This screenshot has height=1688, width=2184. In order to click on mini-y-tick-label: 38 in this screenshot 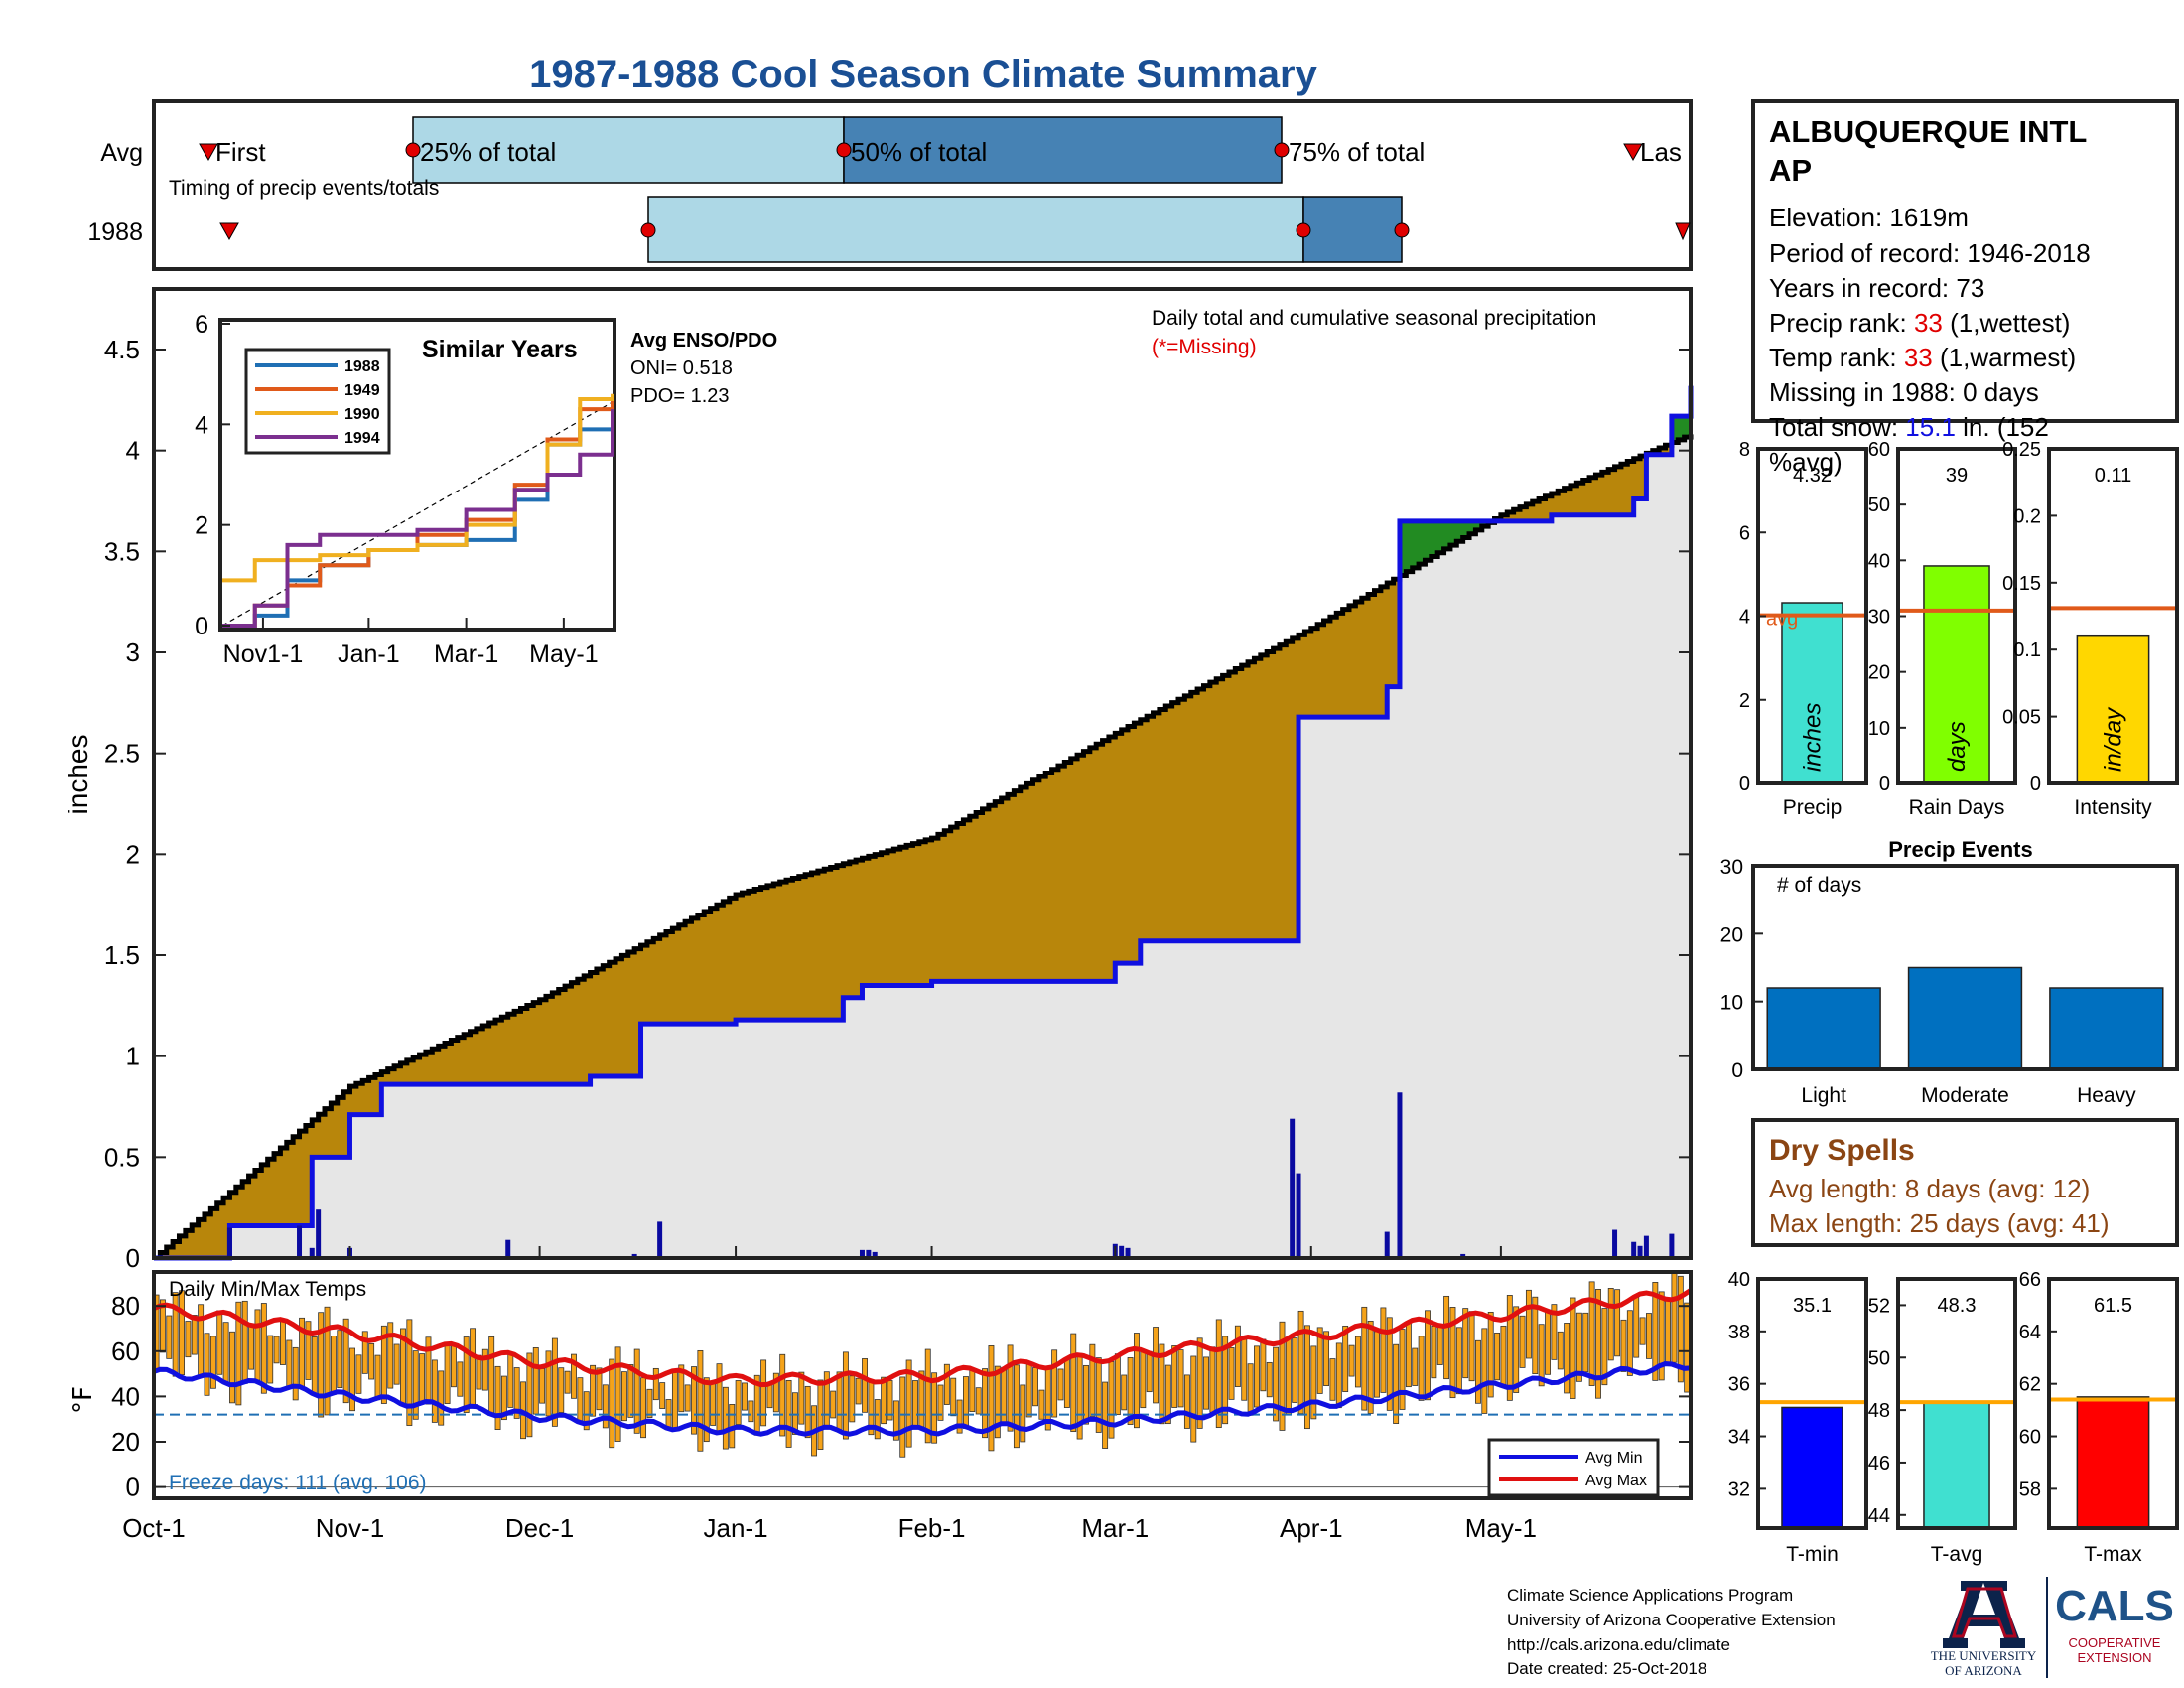, I will do `click(1739, 1332)`.